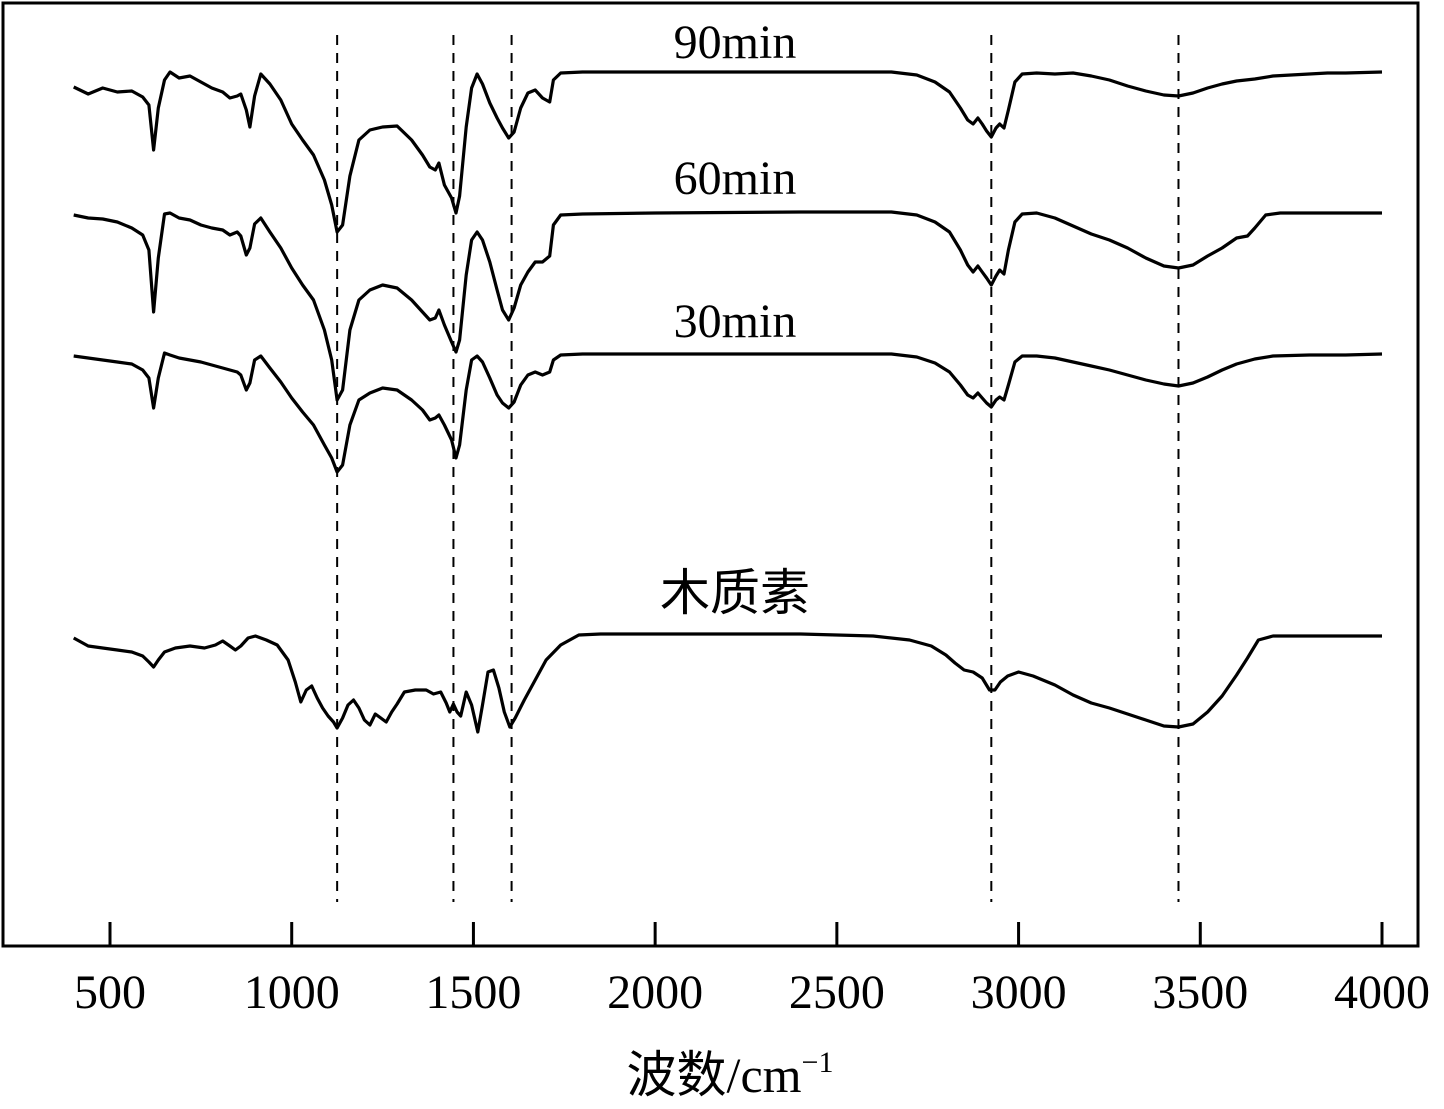 The height and width of the screenshot is (1109, 1444). Describe the element at coordinates (292, 992) in the screenshot. I see `x-tick-label-1000: 1000` at that location.